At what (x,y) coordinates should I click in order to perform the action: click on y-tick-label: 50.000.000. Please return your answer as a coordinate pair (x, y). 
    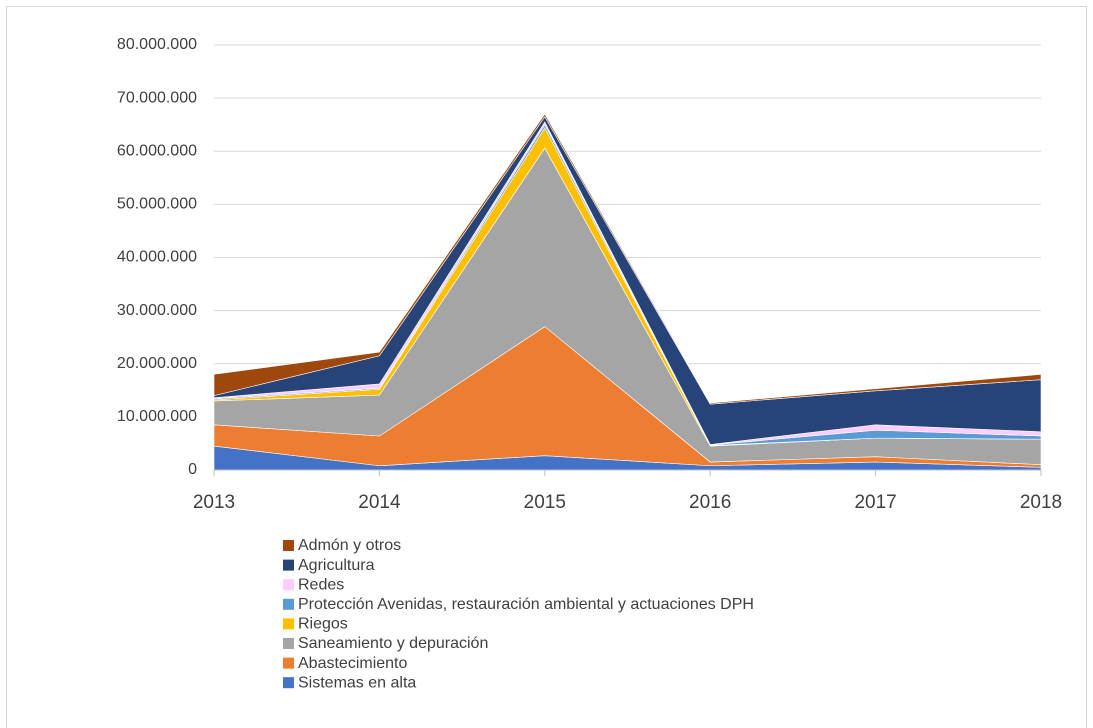
    Looking at the image, I should click on (157, 204).